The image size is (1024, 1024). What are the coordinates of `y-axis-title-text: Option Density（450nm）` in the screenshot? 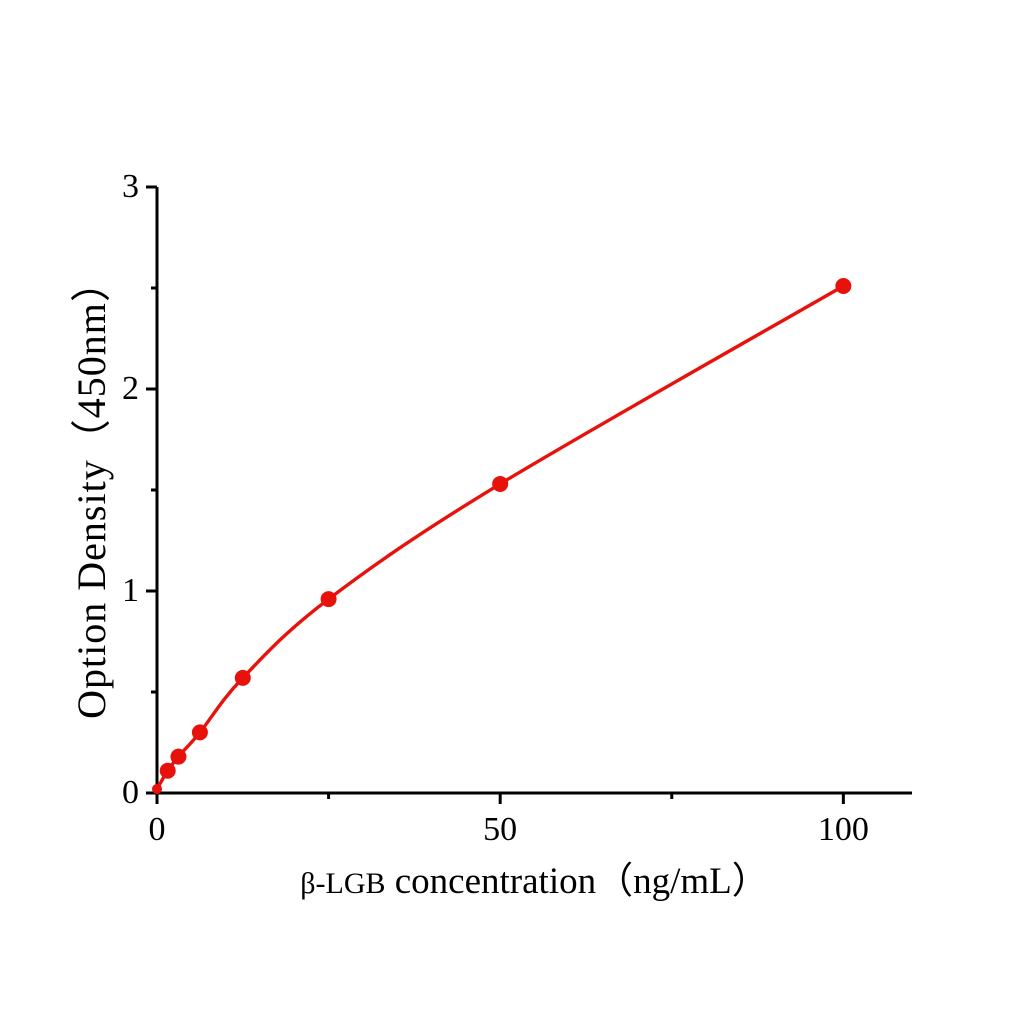 It's located at (91, 490).